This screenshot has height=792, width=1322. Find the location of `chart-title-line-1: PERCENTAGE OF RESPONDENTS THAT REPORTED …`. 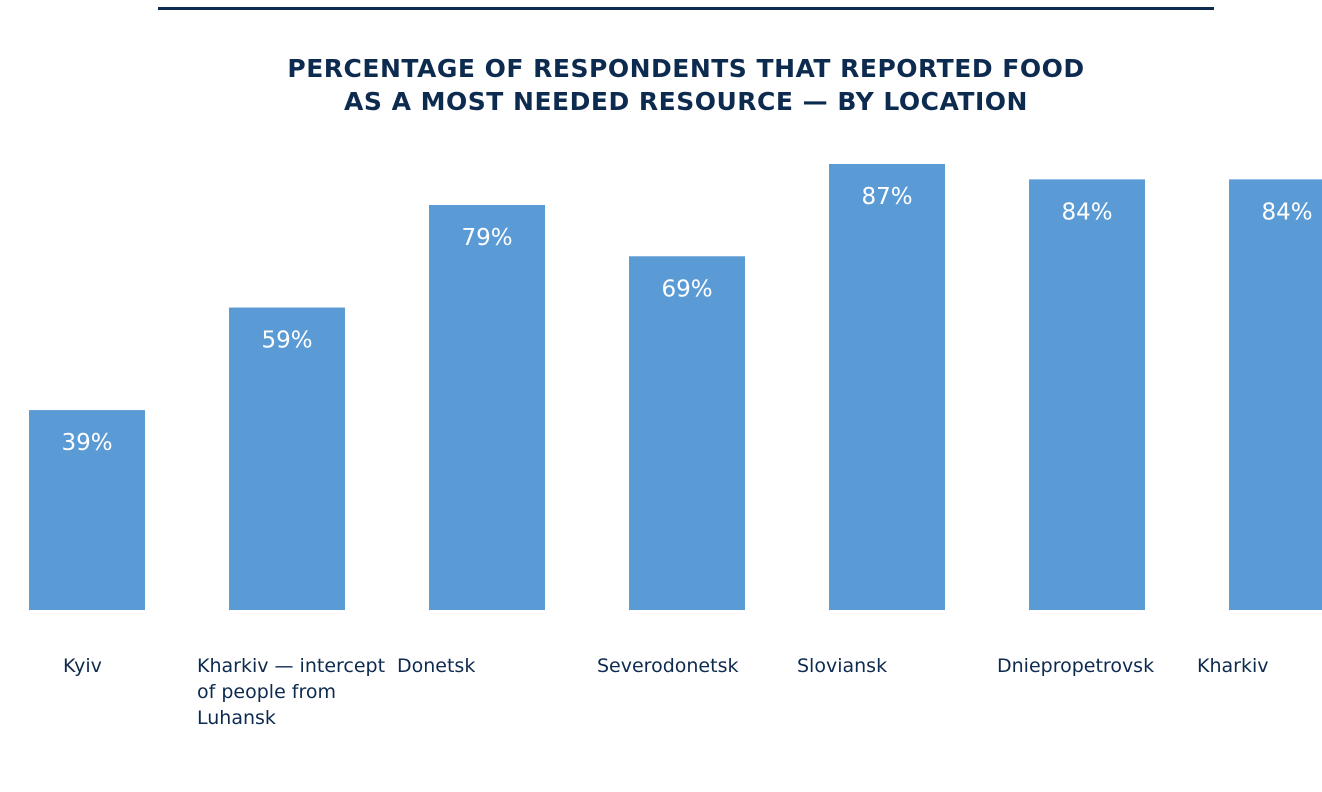

chart-title-line-1: PERCENTAGE OF RESPONDENTS THAT REPORTED … is located at coordinates (686, 68).